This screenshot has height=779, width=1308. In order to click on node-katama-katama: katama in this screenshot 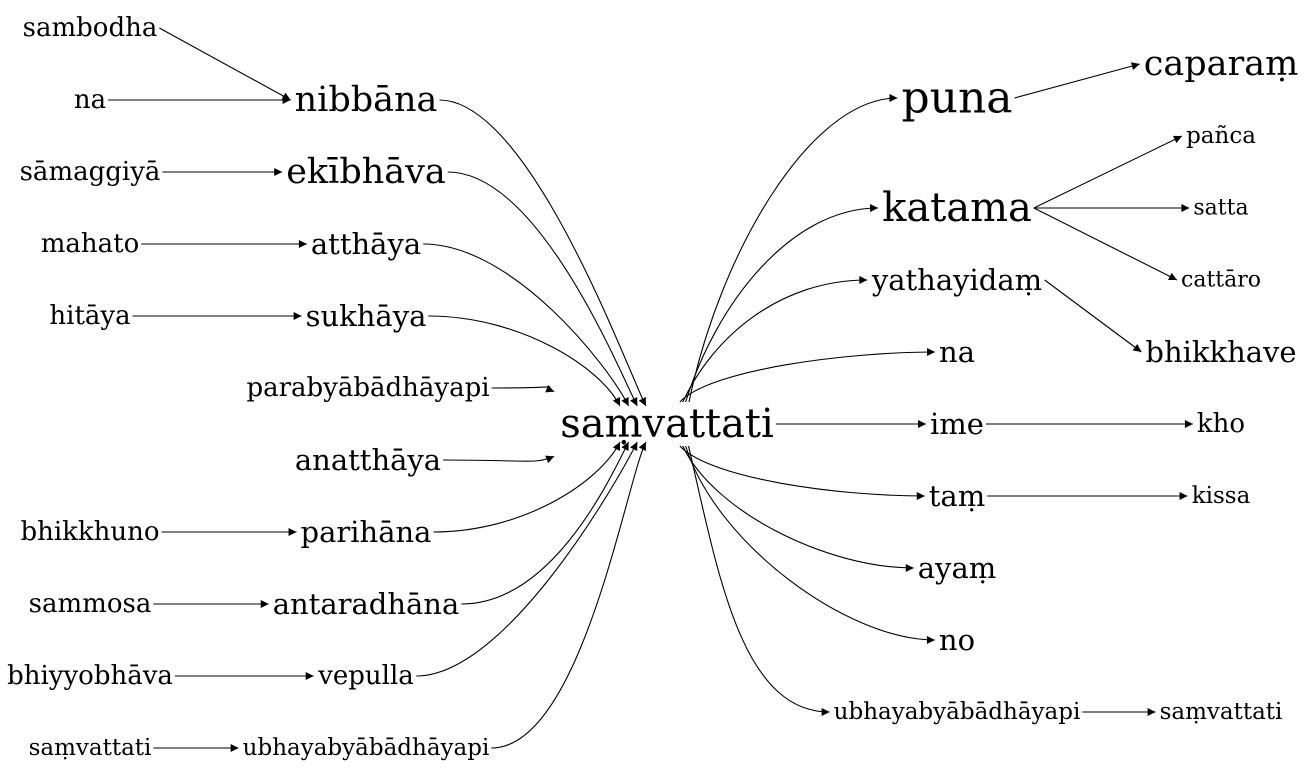, I will do `click(957, 208)`.